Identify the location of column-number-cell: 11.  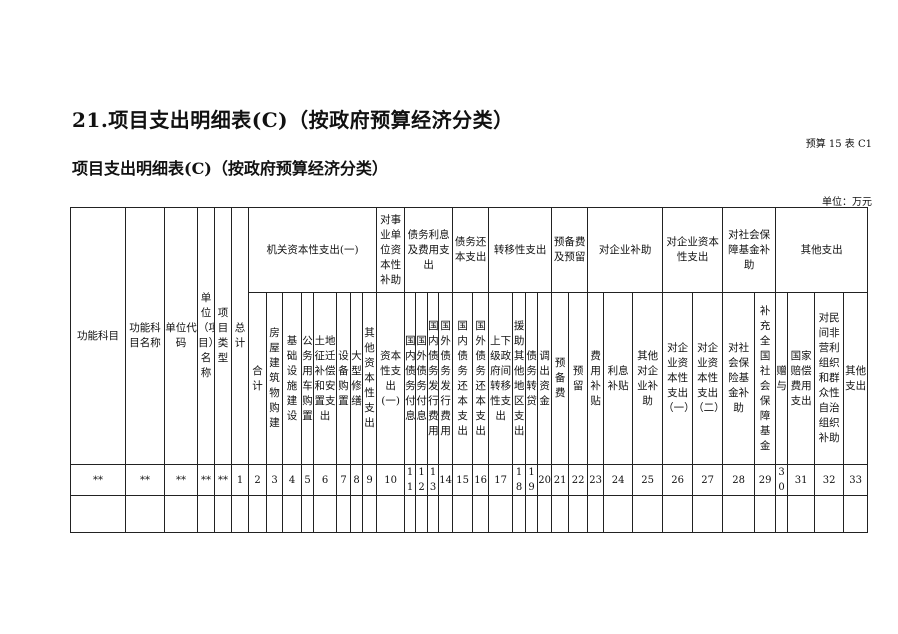
(410, 480).